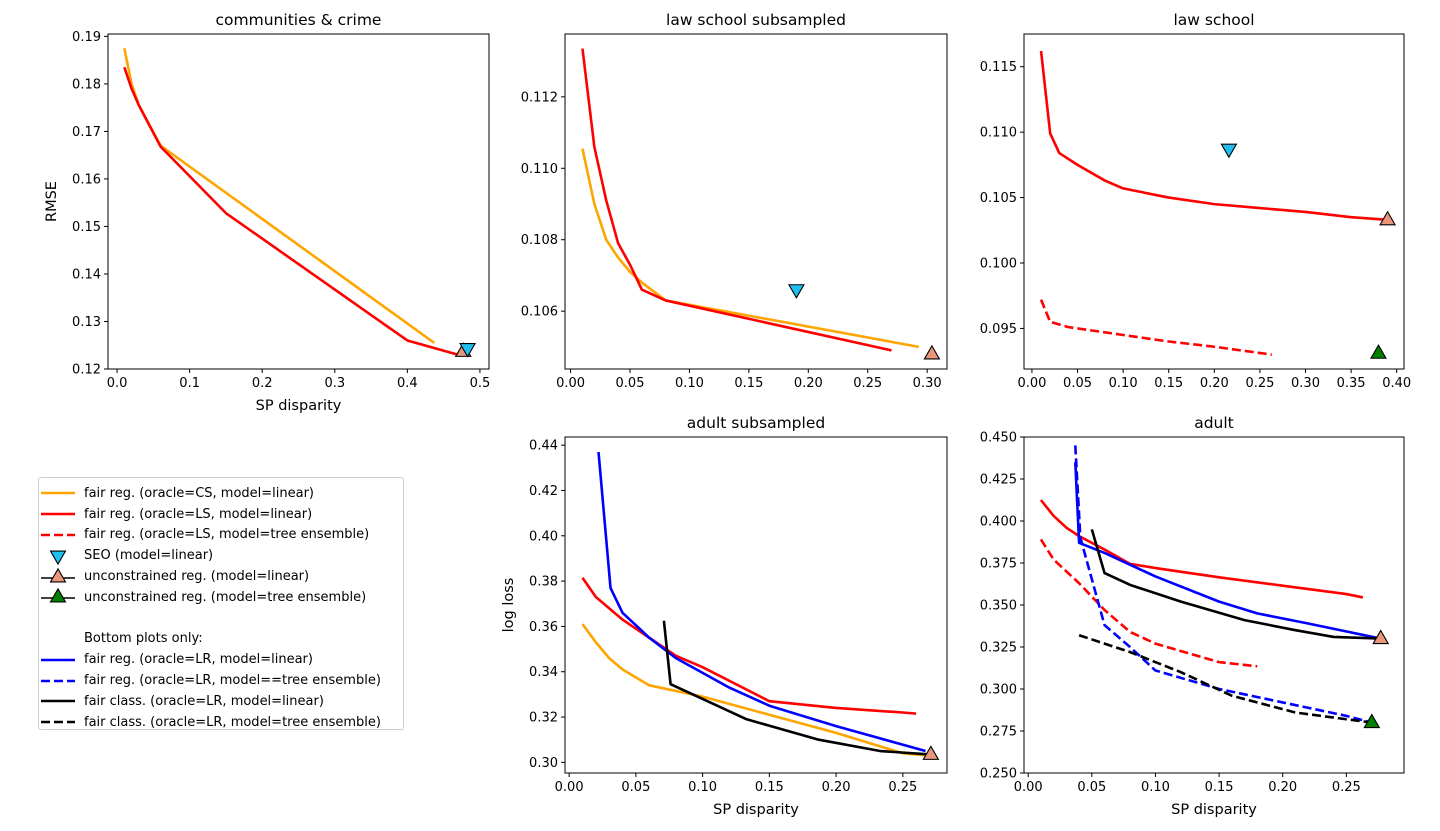 The image size is (1440, 831). What do you see at coordinates (225, 597) in the screenshot?
I see `legend-item-label: unconstrained reg. (model=tree ensemble)` at bounding box center [225, 597].